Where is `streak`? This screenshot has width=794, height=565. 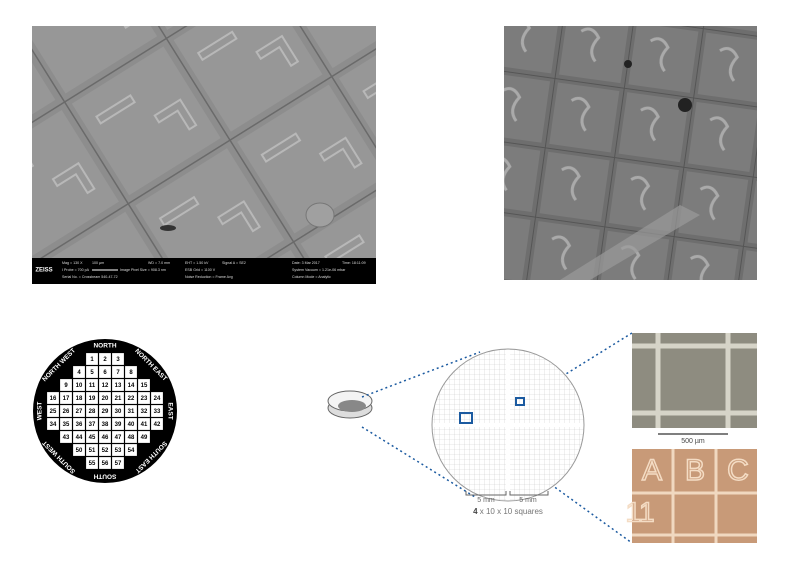
streak is located at coordinates (630, 242).